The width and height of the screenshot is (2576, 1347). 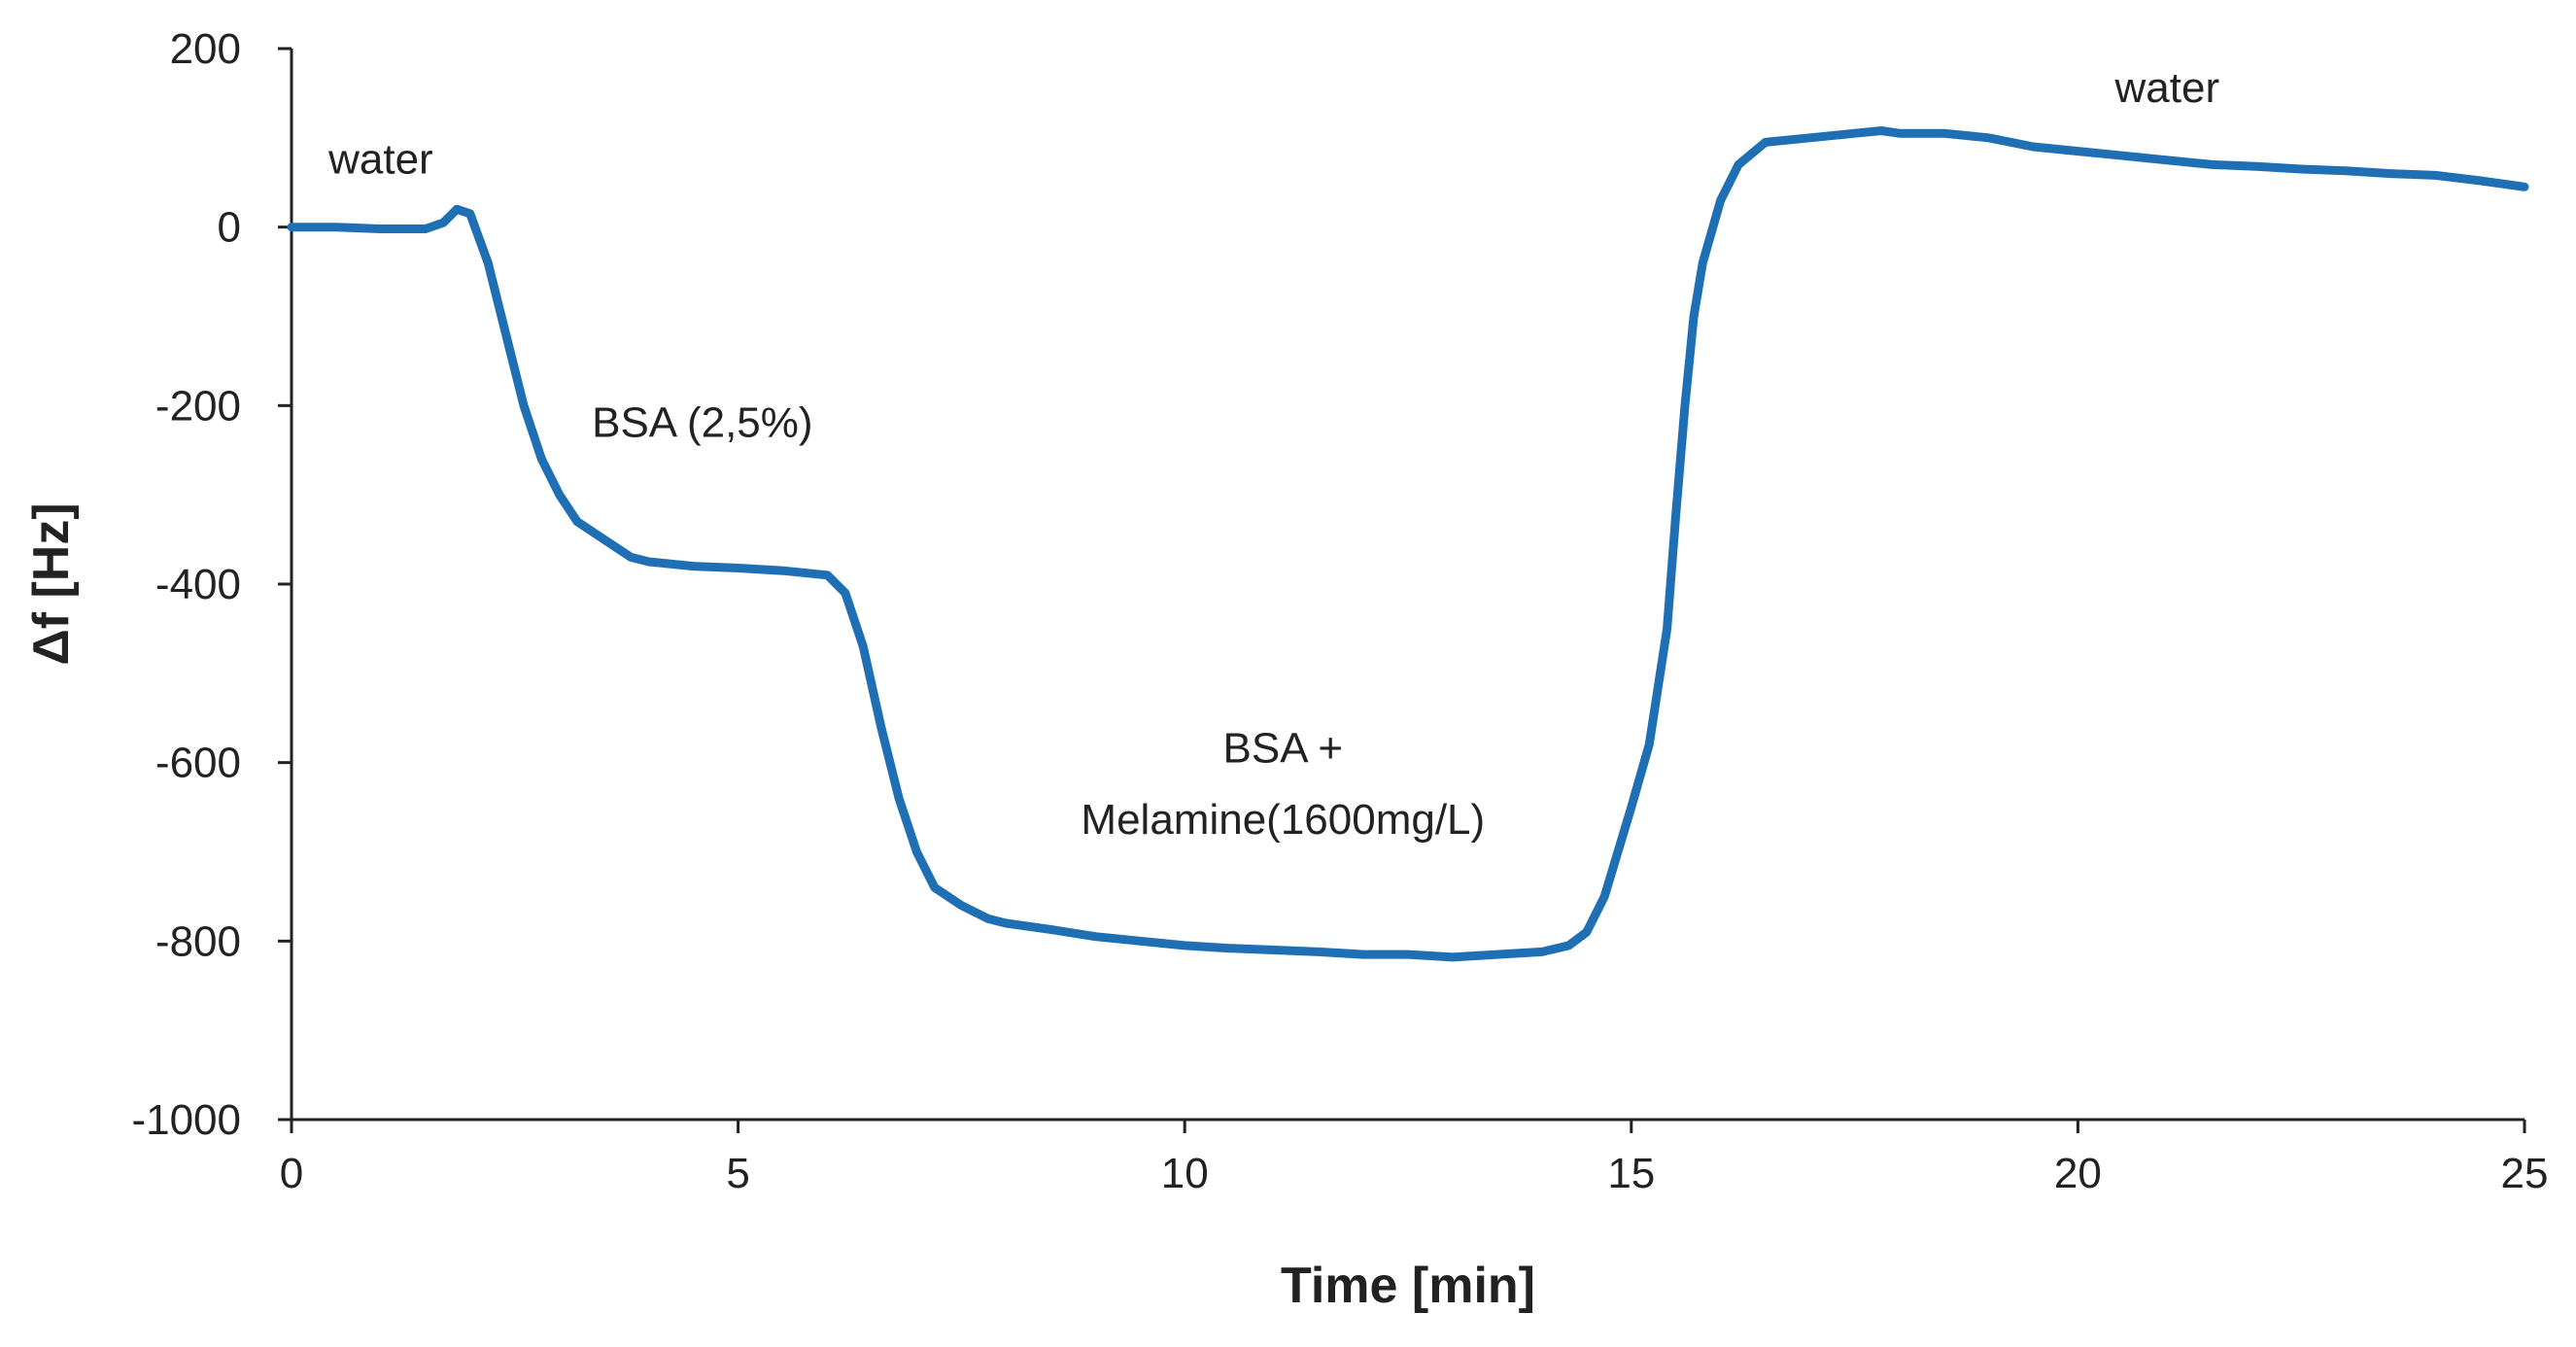 What do you see at coordinates (1283, 749) in the screenshot?
I see `annotation-label: BSA +` at bounding box center [1283, 749].